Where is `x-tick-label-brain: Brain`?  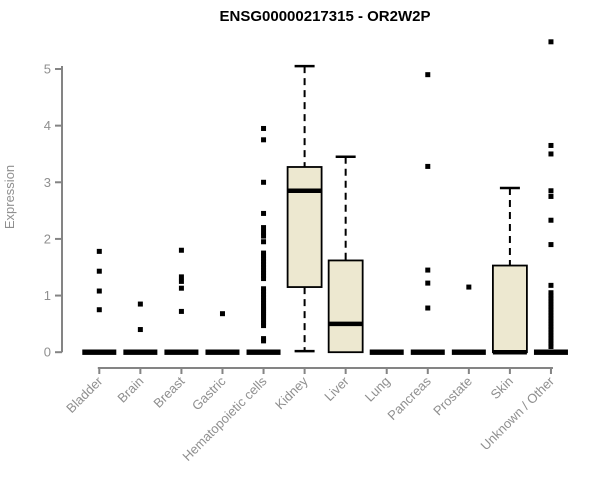 x-tick-label-brain: Brain is located at coordinates (130, 390).